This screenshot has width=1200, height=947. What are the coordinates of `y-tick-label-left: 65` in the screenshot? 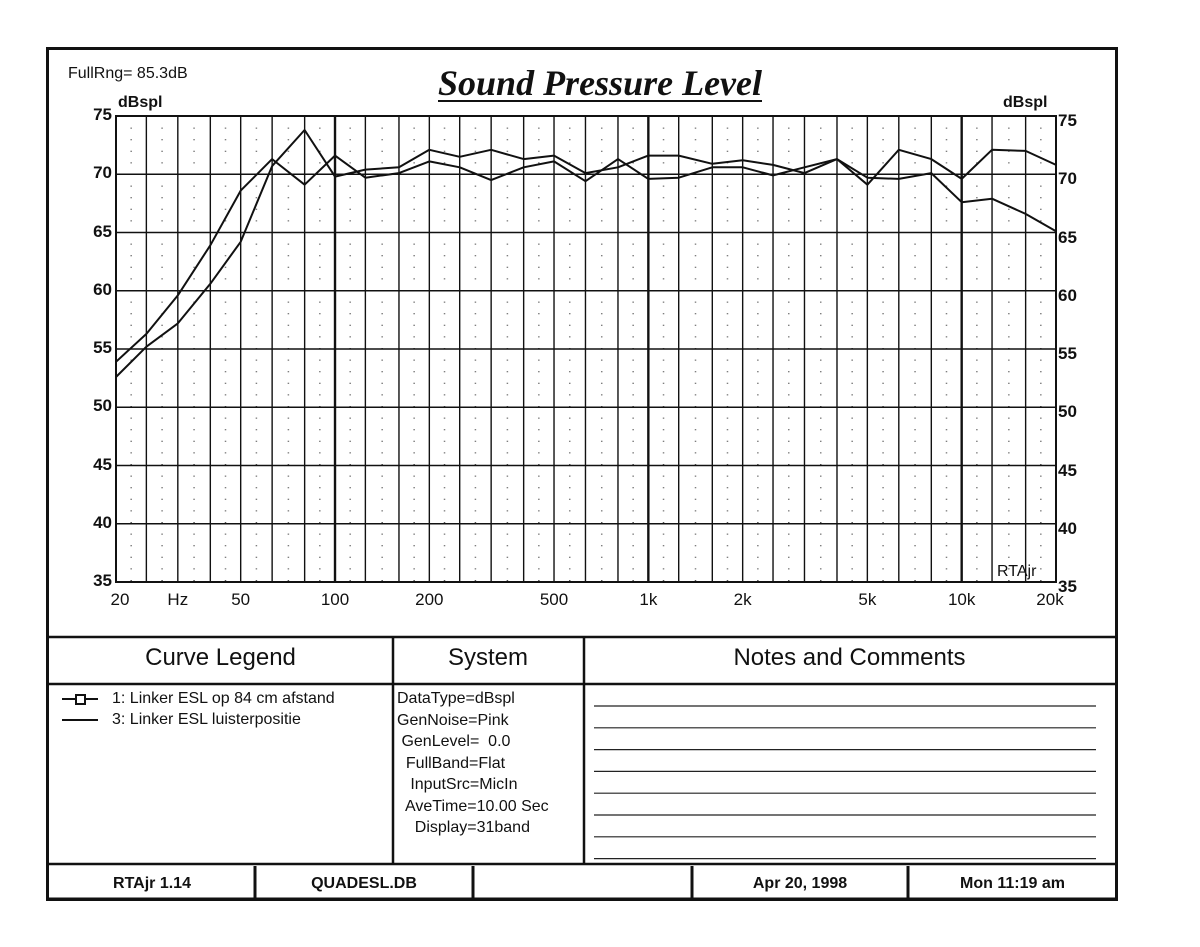 It's located at (102, 231).